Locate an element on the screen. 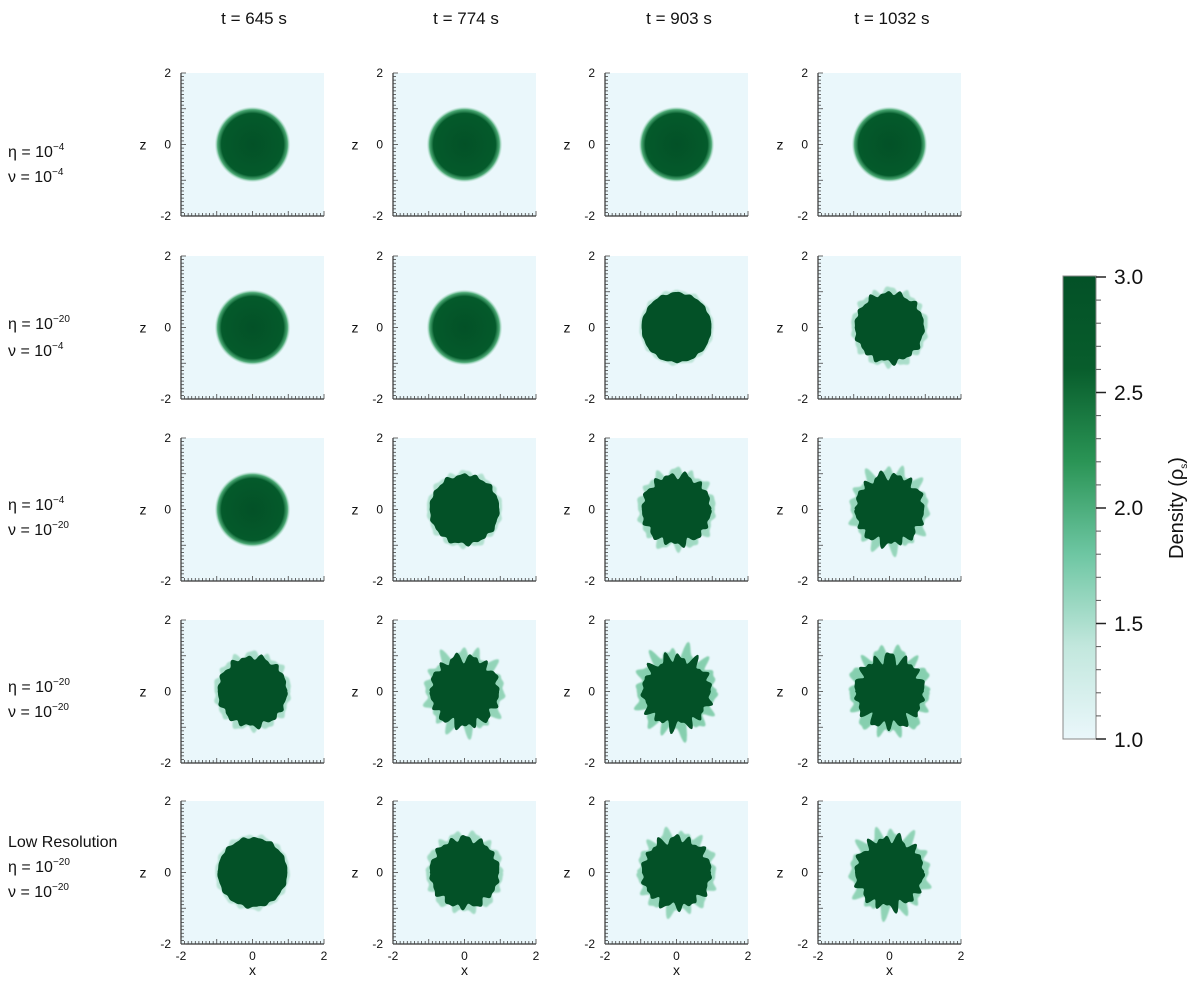  row-label-5: Low Resolution η = 10−20 ν = 10−20 is located at coordinates (62, 867).